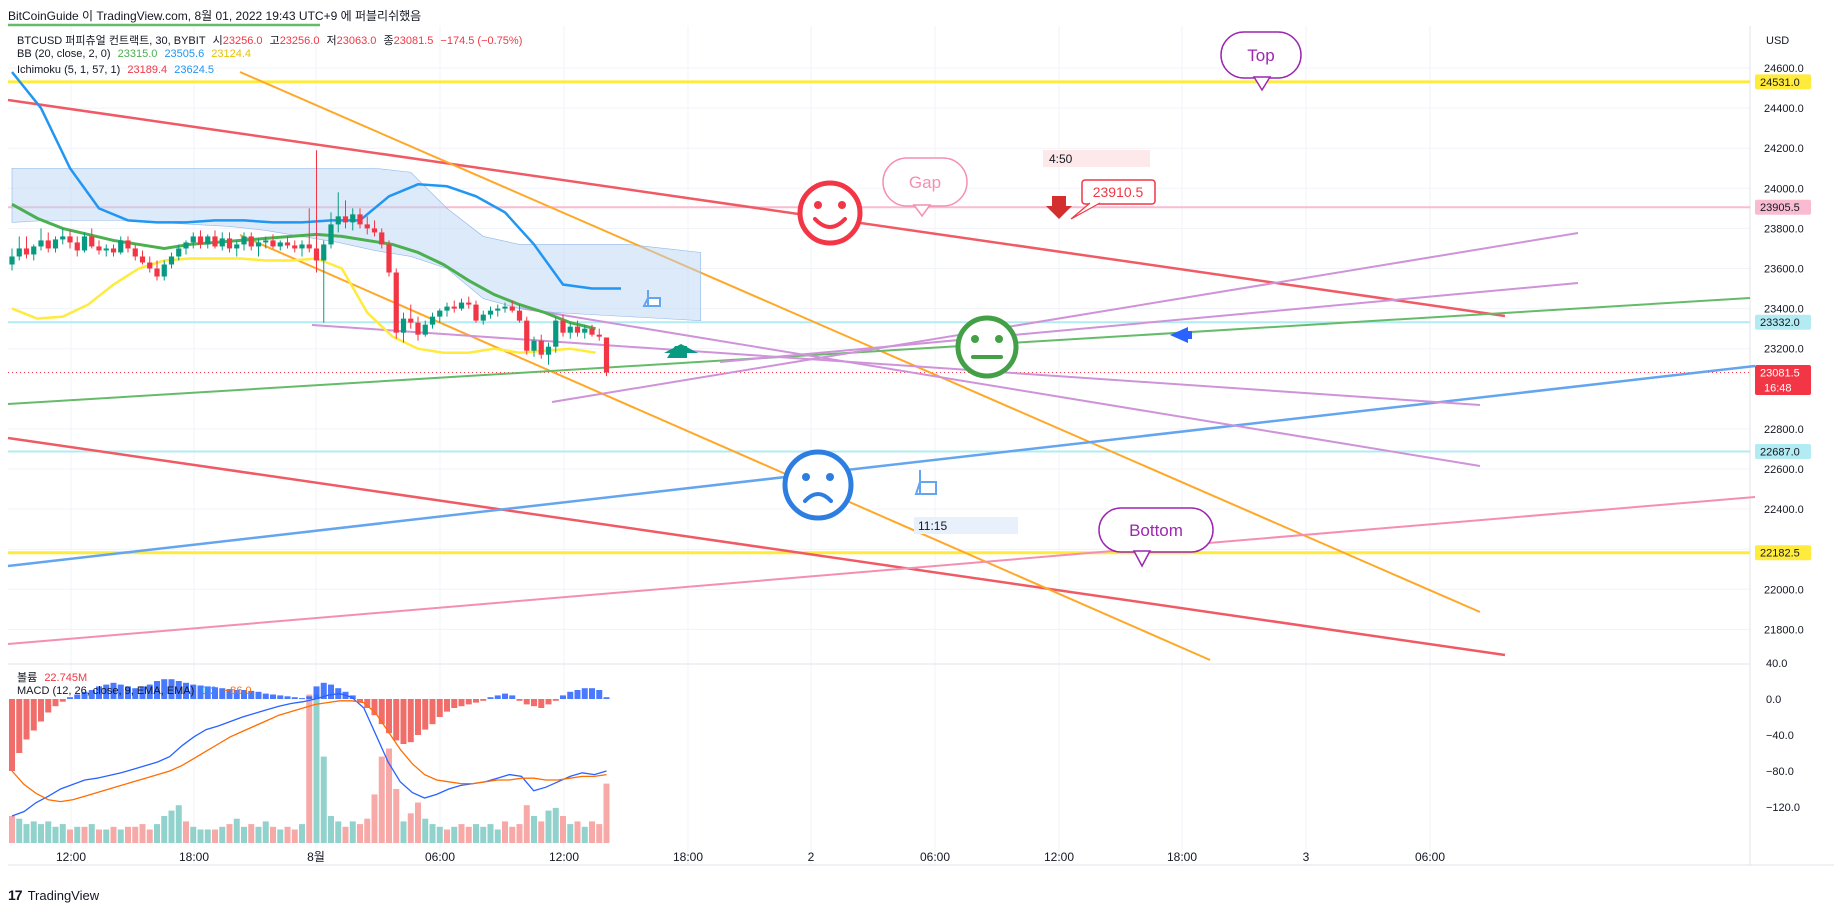  What do you see at coordinates (1780, 736) in the screenshot?
I see `macd-tick-2: −40.0` at bounding box center [1780, 736].